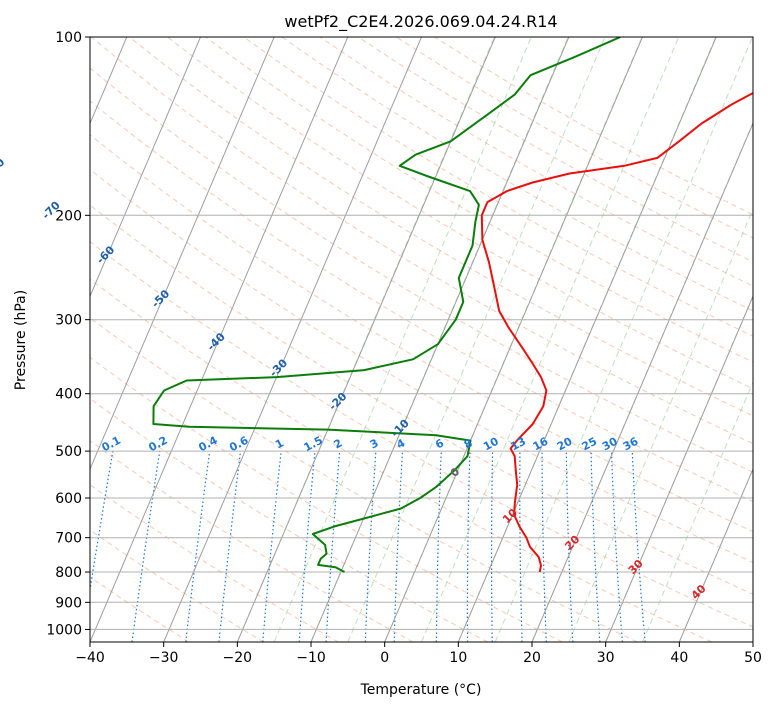 Image resolution: width=775 pixels, height=708 pixels. Describe the element at coordinates (753, 658) in the screenshot. I see `x-tick-label: 50` at that location.